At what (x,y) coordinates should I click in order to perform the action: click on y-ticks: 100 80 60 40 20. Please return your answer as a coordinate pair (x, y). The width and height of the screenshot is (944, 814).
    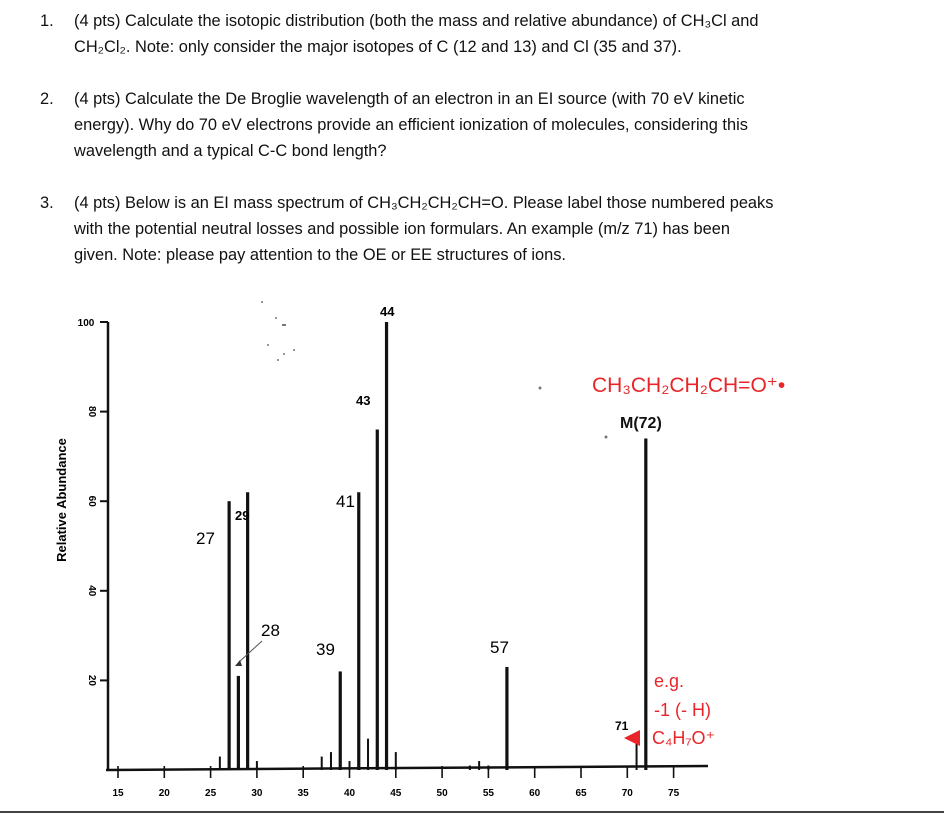
    Looking at the image, I should click on (93, 502).